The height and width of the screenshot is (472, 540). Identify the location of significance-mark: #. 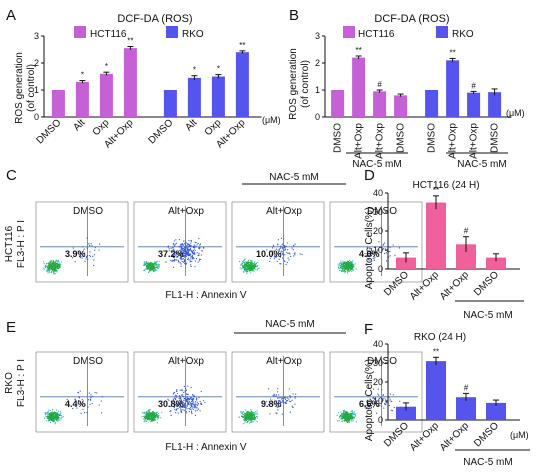
(466, 387).